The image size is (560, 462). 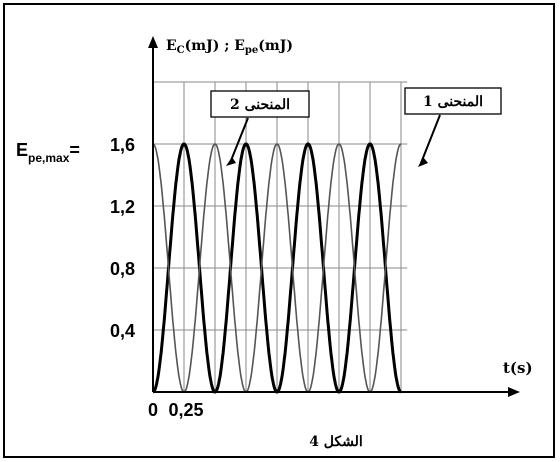 I want to click on y-tick-labels: 0,4 0,8 1,2 1,6, so click(x=122, y=238).